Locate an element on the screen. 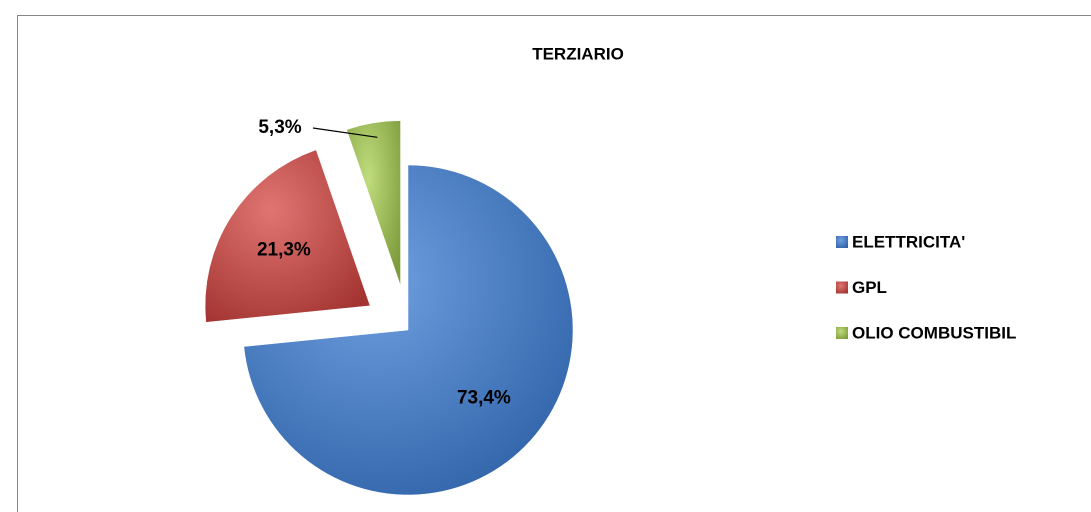  chart-title: TERZIARIO is located at coordinates (578, 53).